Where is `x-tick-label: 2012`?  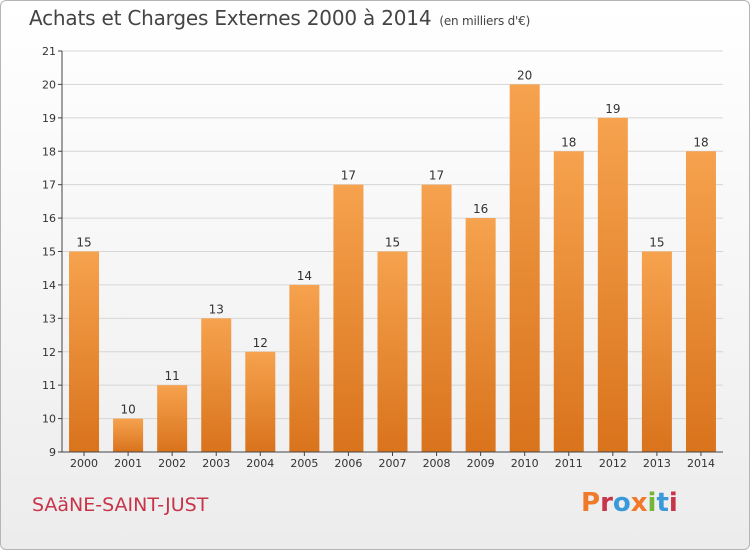 x-tick-label: 2012 is located at coordinates (613, 463).